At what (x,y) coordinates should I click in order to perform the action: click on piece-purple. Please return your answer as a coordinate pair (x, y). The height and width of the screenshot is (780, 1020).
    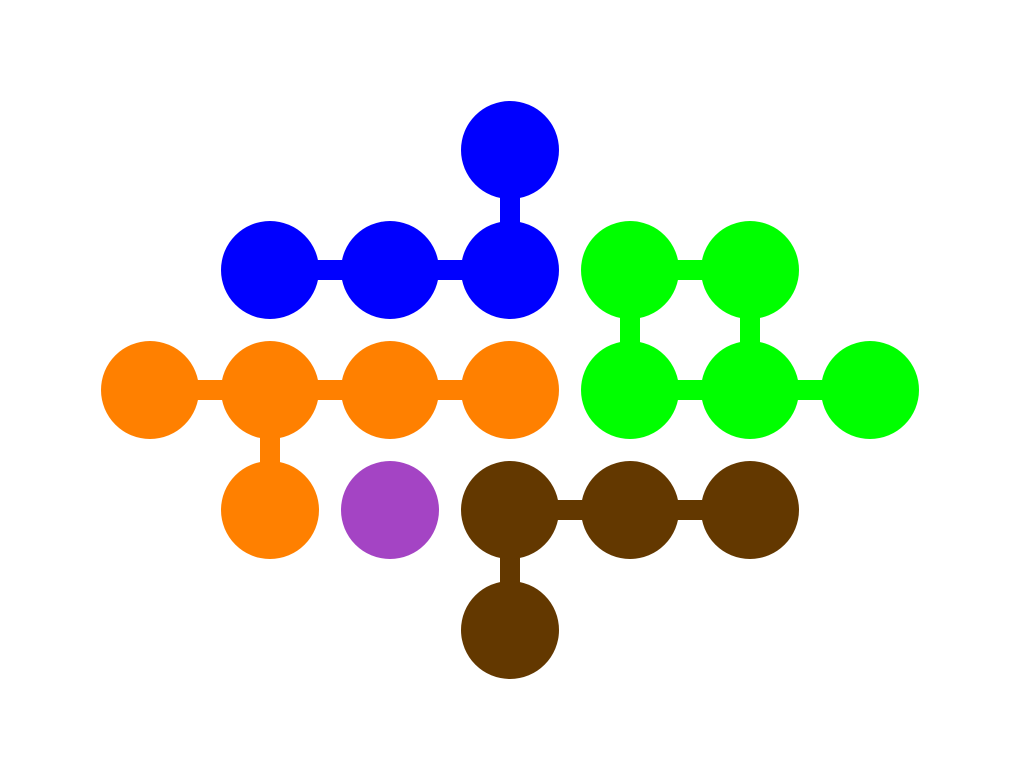
    Looking at the image, I should click on (390, 510).